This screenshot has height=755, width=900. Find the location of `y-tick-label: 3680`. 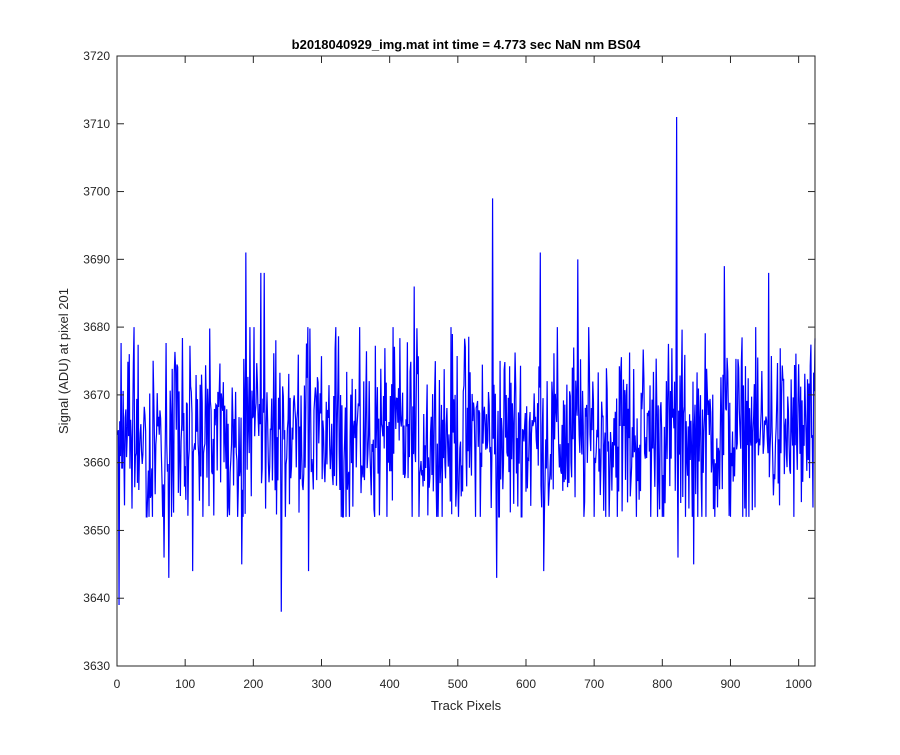

y-tick-label: 3680 is located at coordinates (96, 327).